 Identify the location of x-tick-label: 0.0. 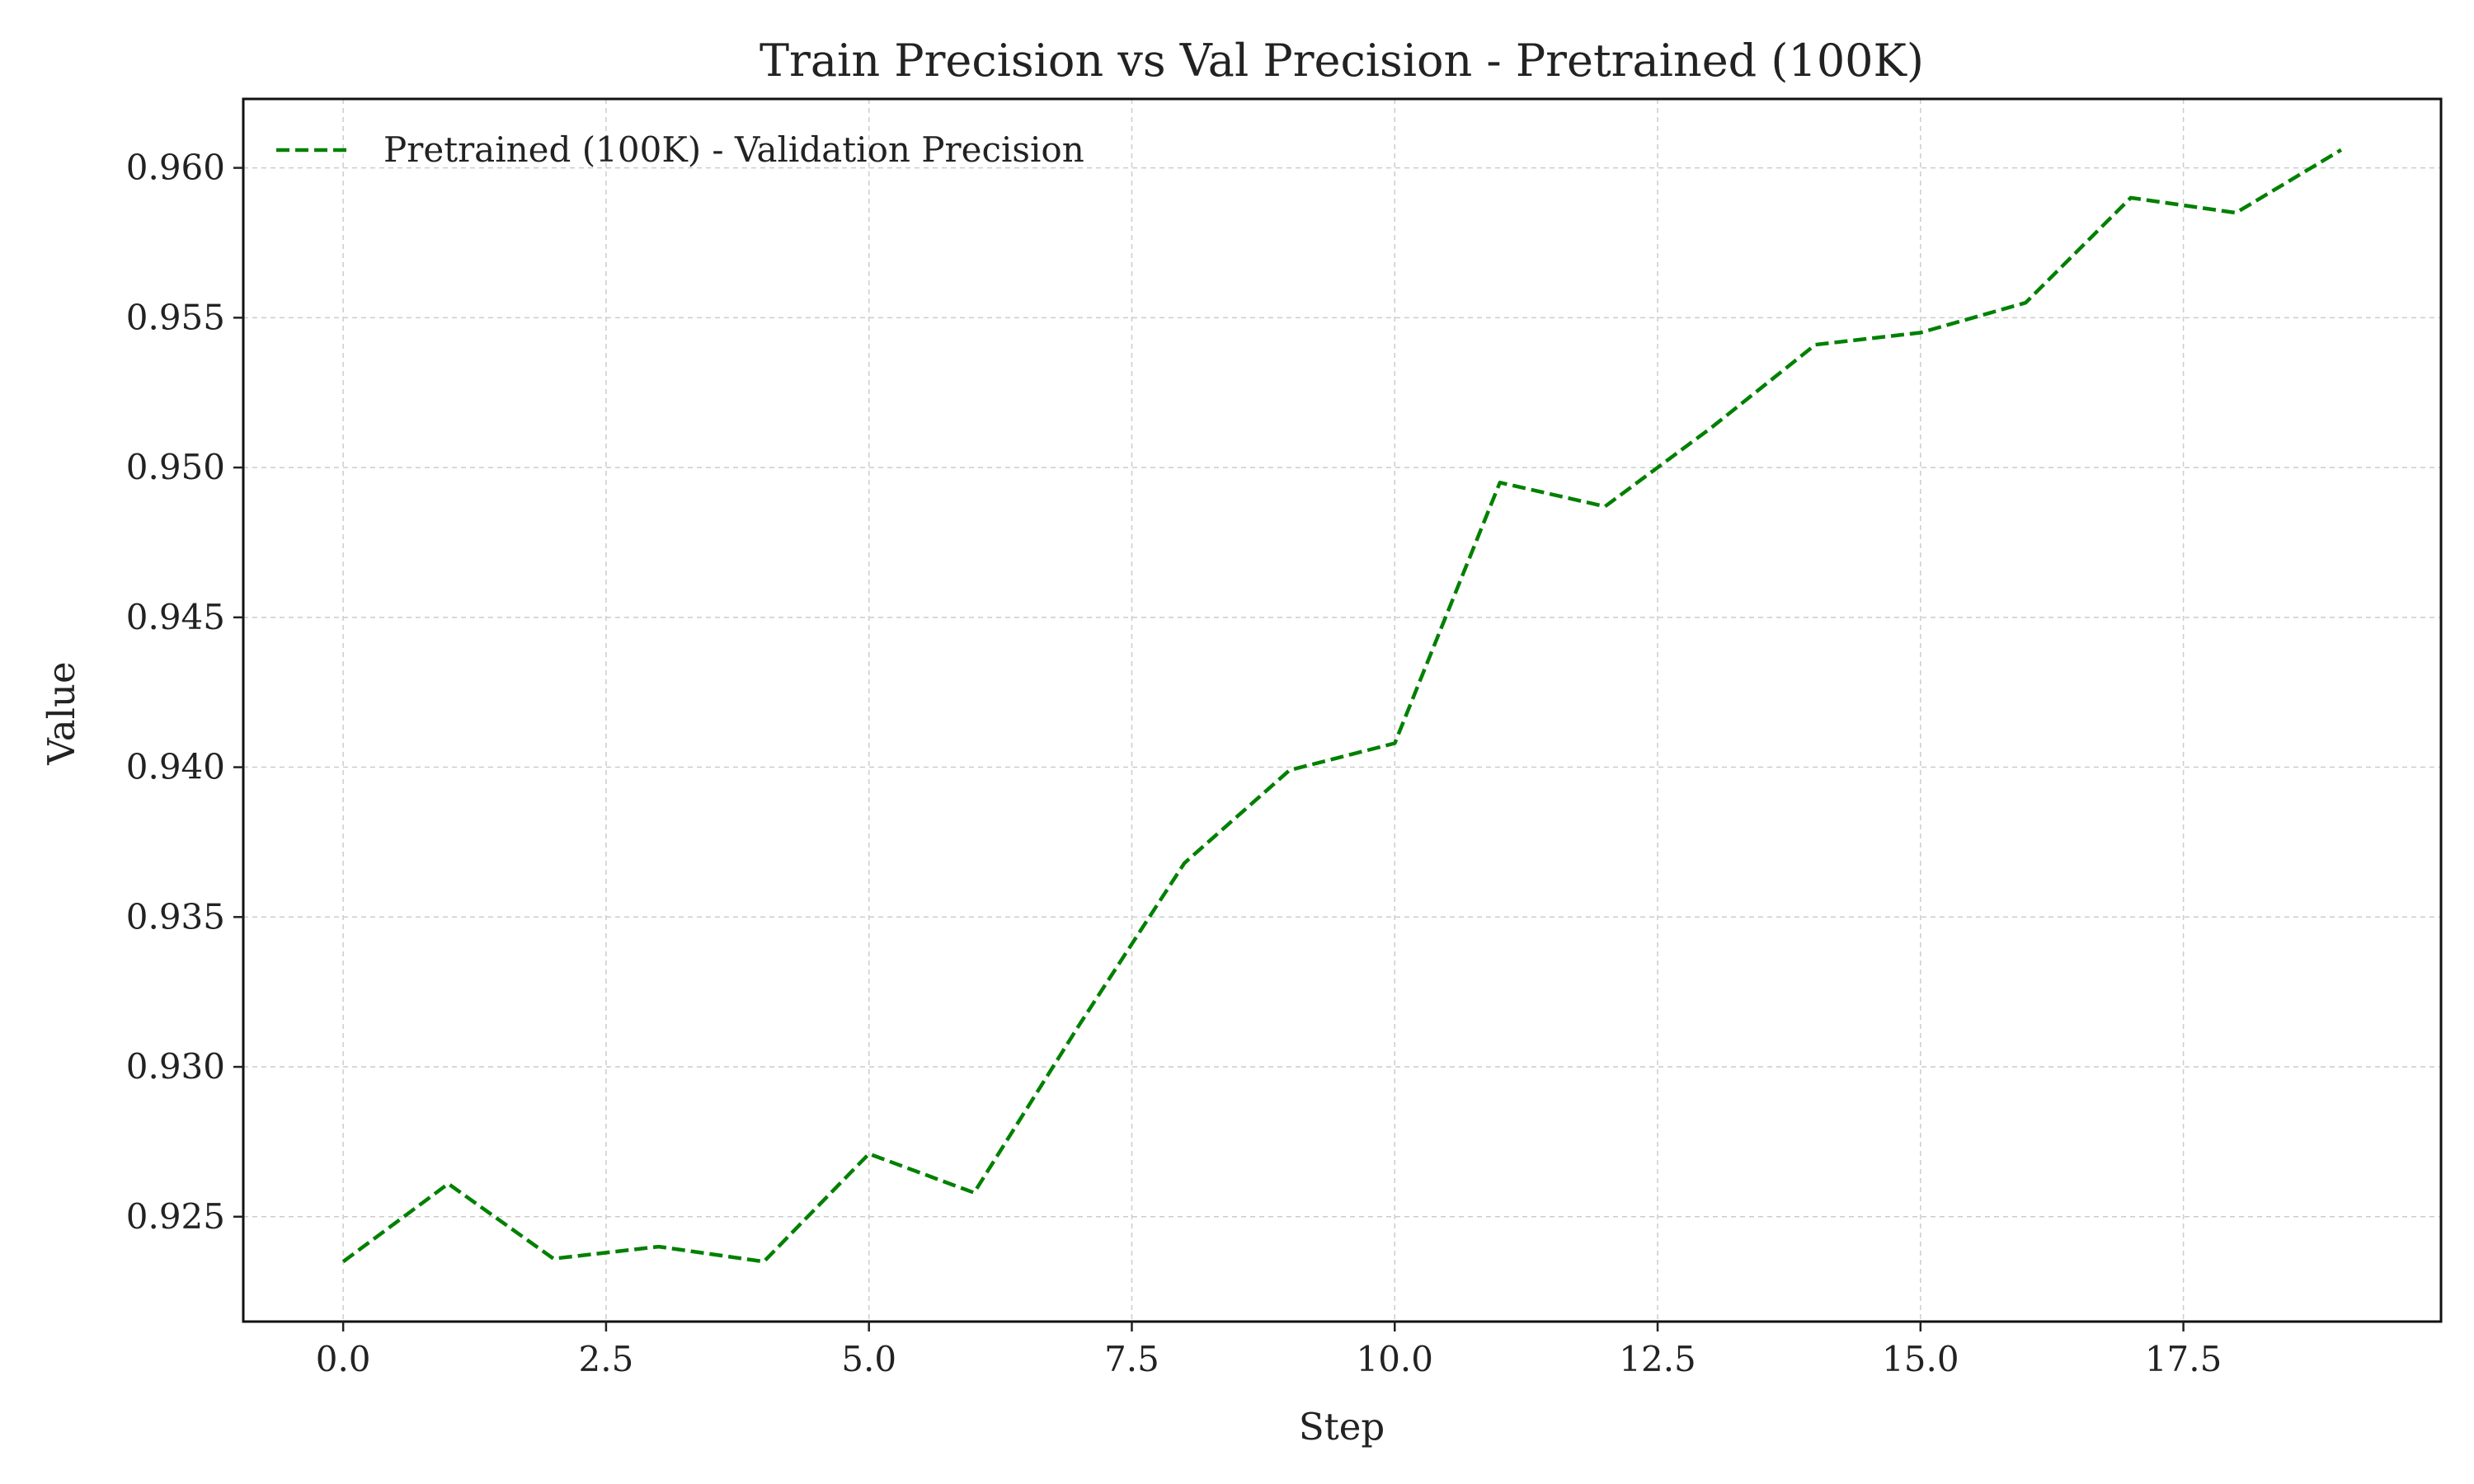
(343, 1359).